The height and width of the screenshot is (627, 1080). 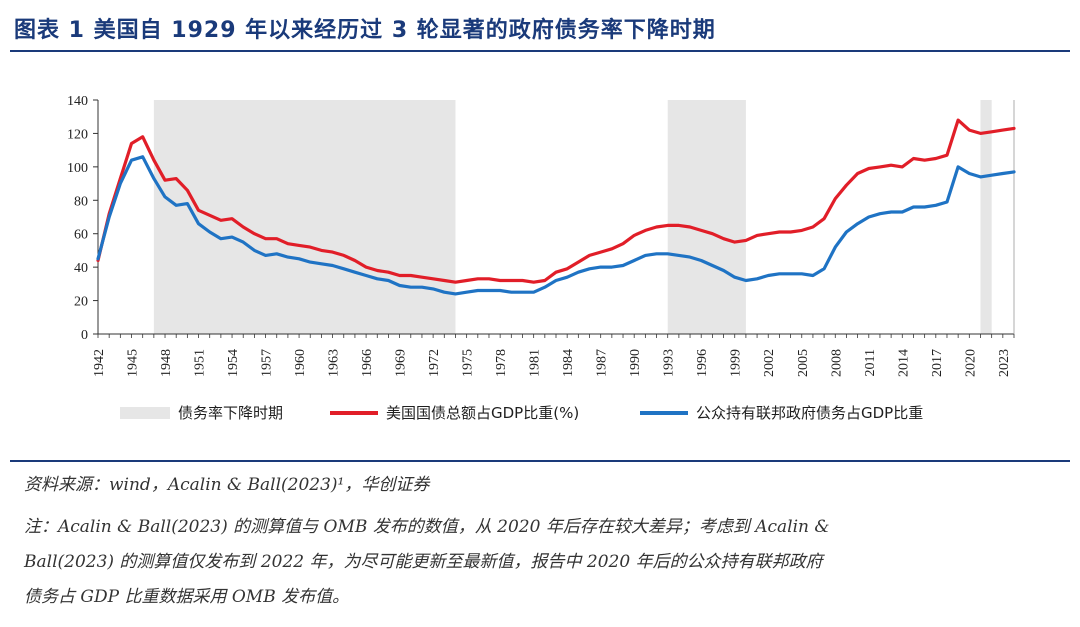 I want to click on legend-blue-swatch, so click(x=664, y=412).